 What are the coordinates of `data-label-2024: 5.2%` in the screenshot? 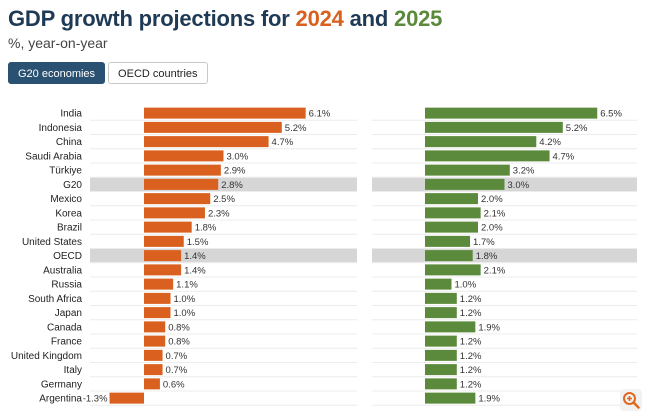 It's located at (296, 128).